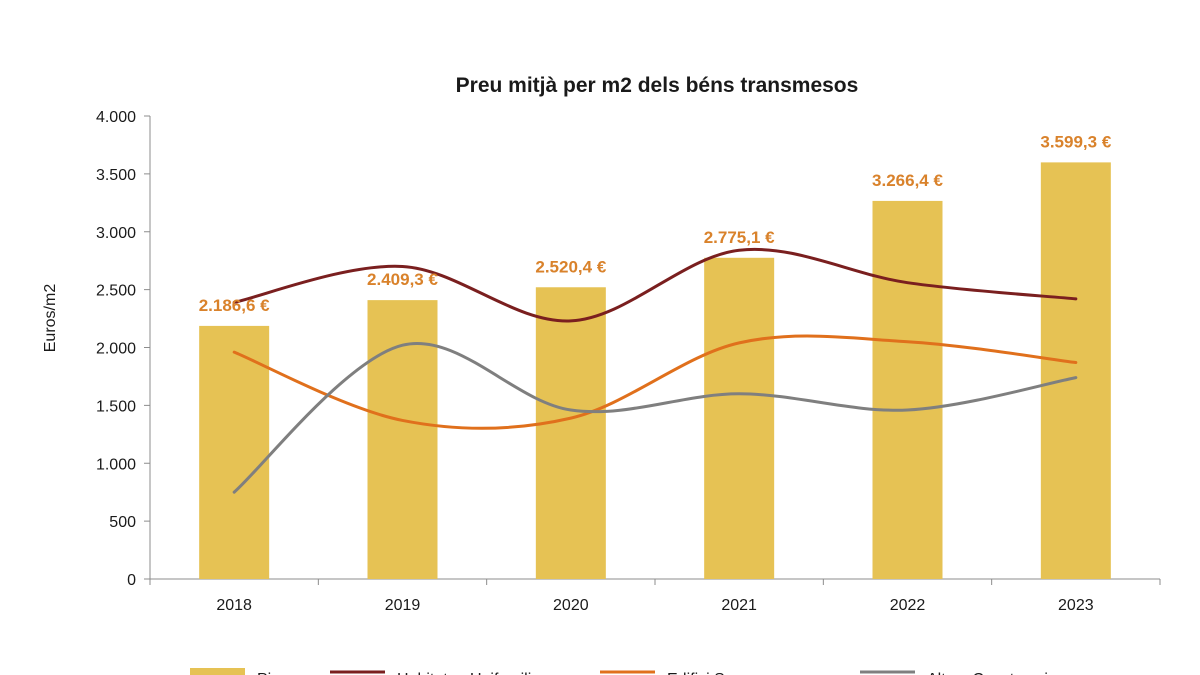 The image size is (1200, 675). I want to click on data-label: 2.520,4 €, so click(570, 266).